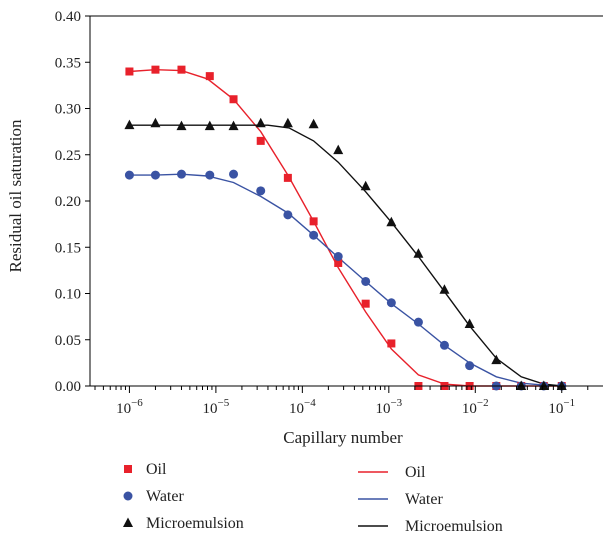  What do you see at coordinates (128, 469) in the screenshot?
I see `legend-marker-oil` at bounding box center [128, 469].